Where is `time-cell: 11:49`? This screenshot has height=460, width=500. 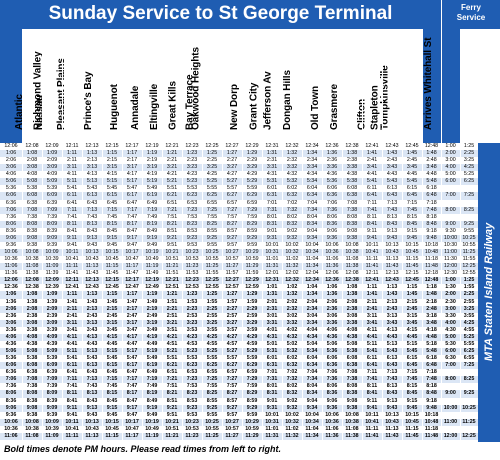
time-cell: 11:49 is located at coordinates (152, 273).